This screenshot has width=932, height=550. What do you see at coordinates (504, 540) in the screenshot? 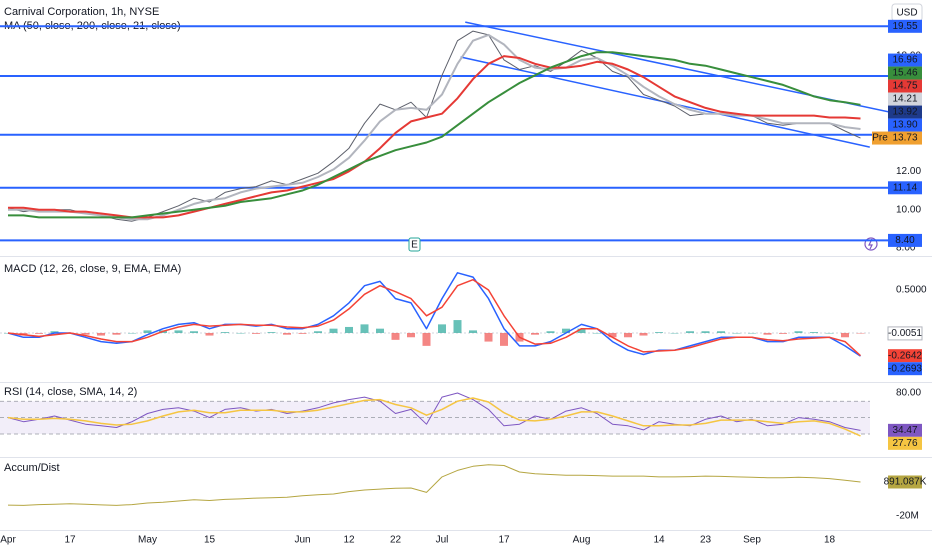
I see `x-tick-label: 17` at bounding box center [504, 540].